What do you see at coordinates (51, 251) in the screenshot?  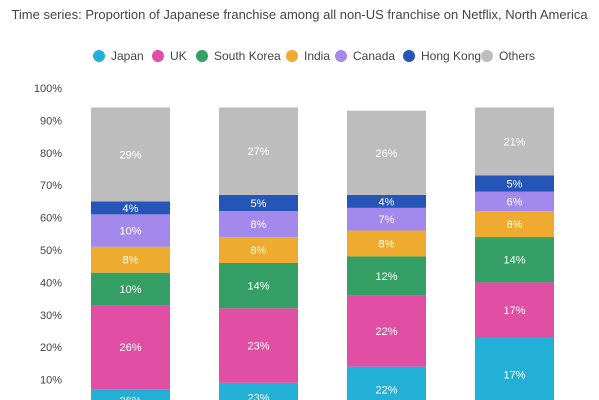 I see `y-tick-label: 50%` at bounding box center [51, 251].